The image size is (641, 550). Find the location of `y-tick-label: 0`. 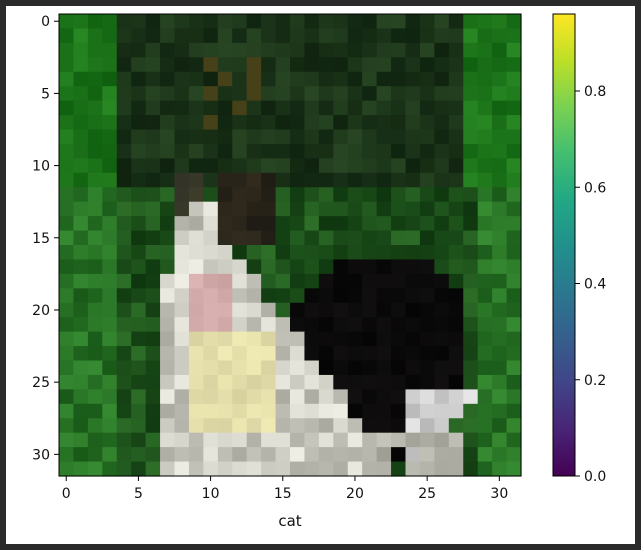

y-tick-label: 0 is located at coordinates (45, 22).